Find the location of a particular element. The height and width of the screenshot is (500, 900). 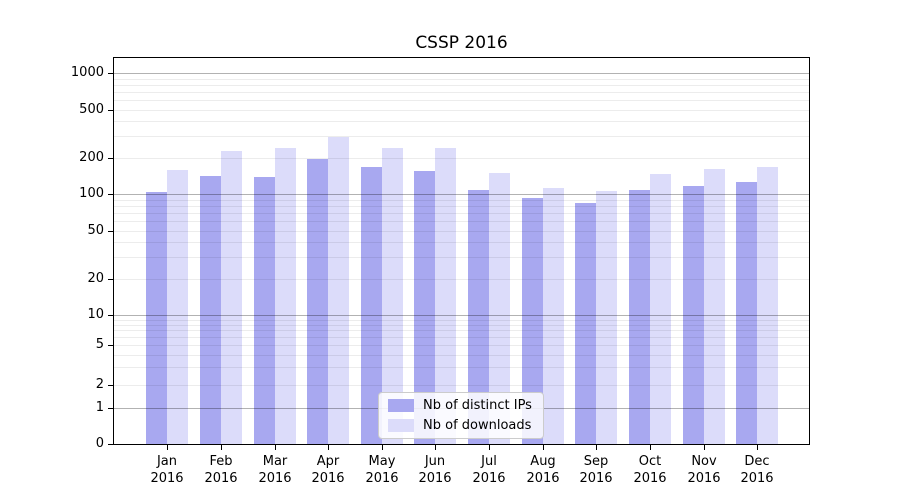

y-tick-label-0: 0 is located at coordinates (99, 443).